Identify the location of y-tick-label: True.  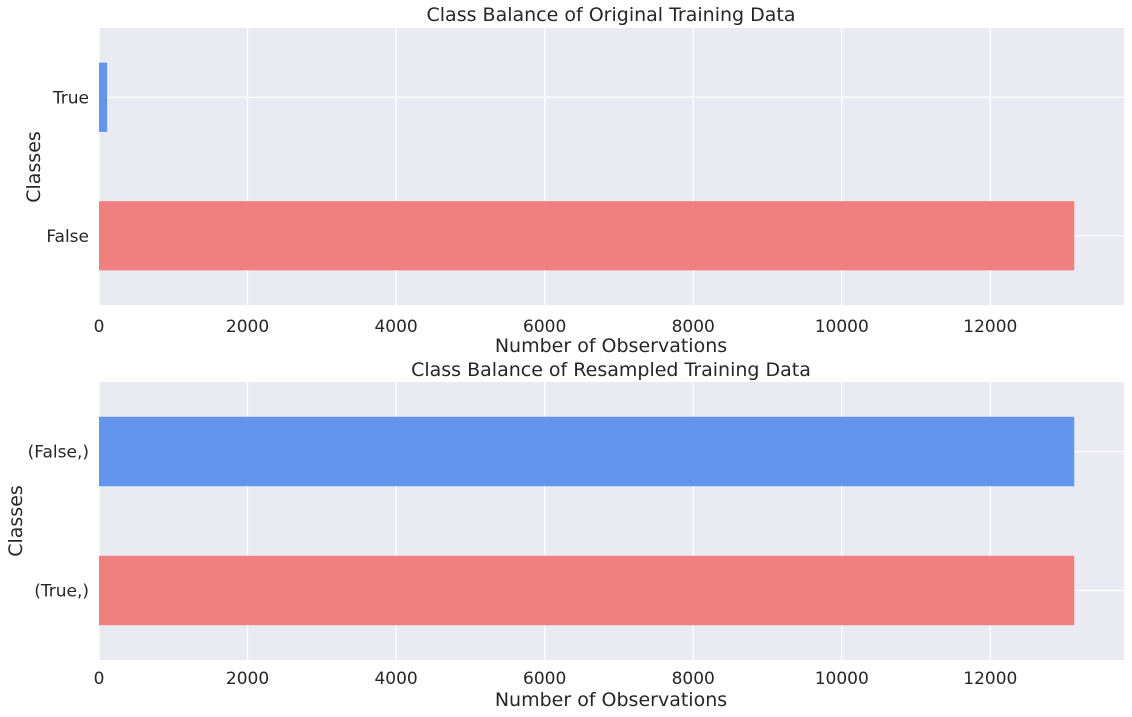
(70, 98).